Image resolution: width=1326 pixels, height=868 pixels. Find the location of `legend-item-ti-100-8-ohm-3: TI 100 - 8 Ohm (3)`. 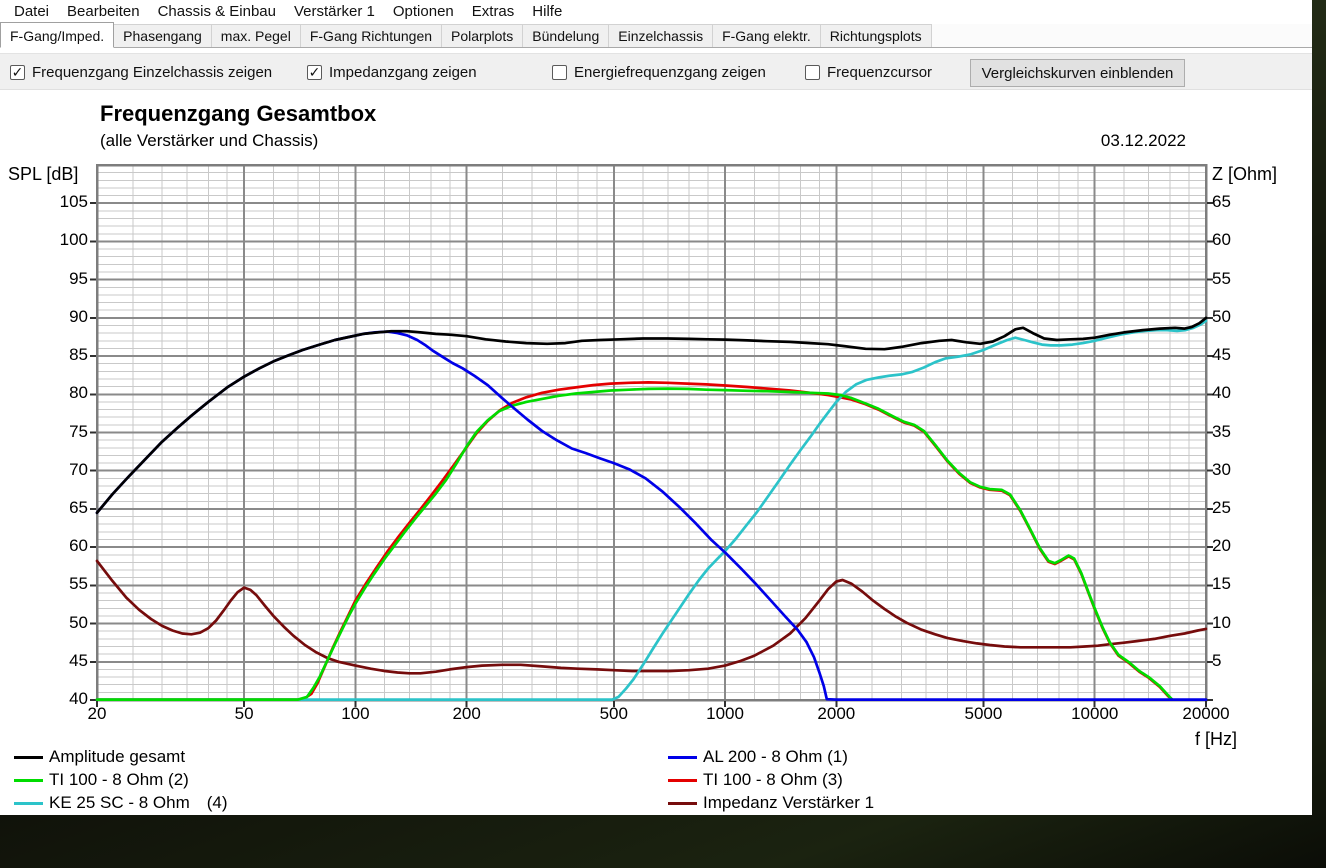

legend-item-ti-100-8-ohm-3: TI 100 - 8 Ohm (3) is located at coordinates (755, 780).